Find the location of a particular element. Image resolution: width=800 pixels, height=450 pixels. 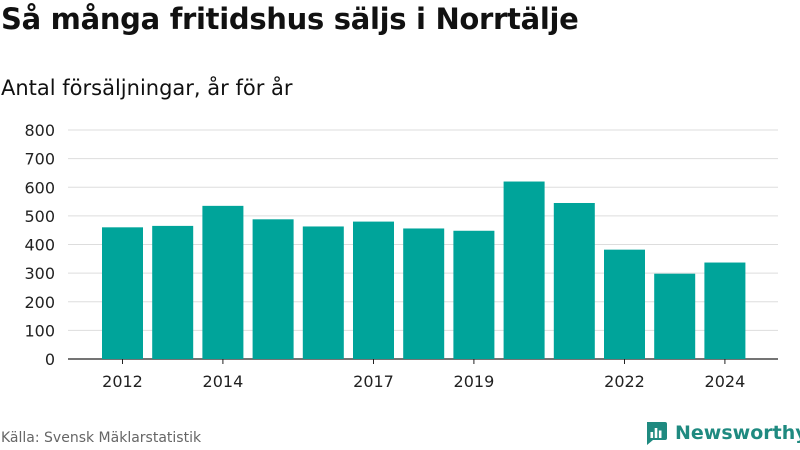

bar-2016 is located at coordinates (323, 292).